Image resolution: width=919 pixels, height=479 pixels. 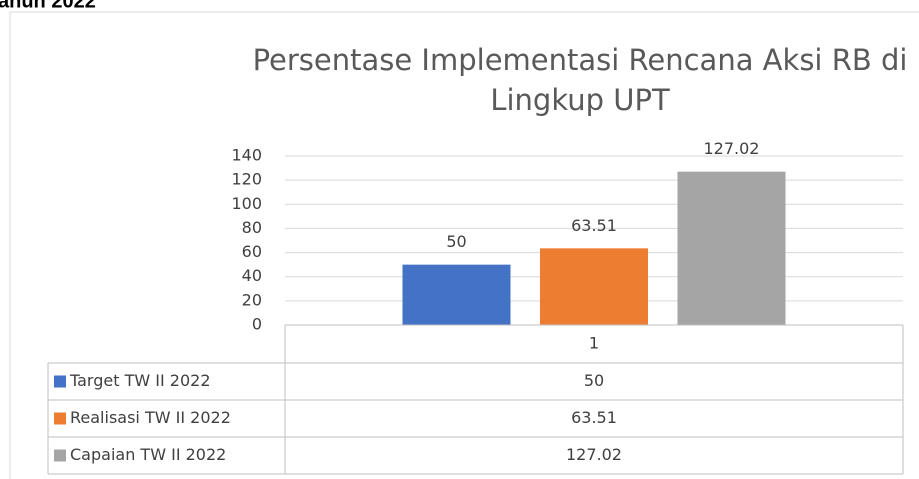 I want to click on table-value: 50, so click(x=594, y=380).